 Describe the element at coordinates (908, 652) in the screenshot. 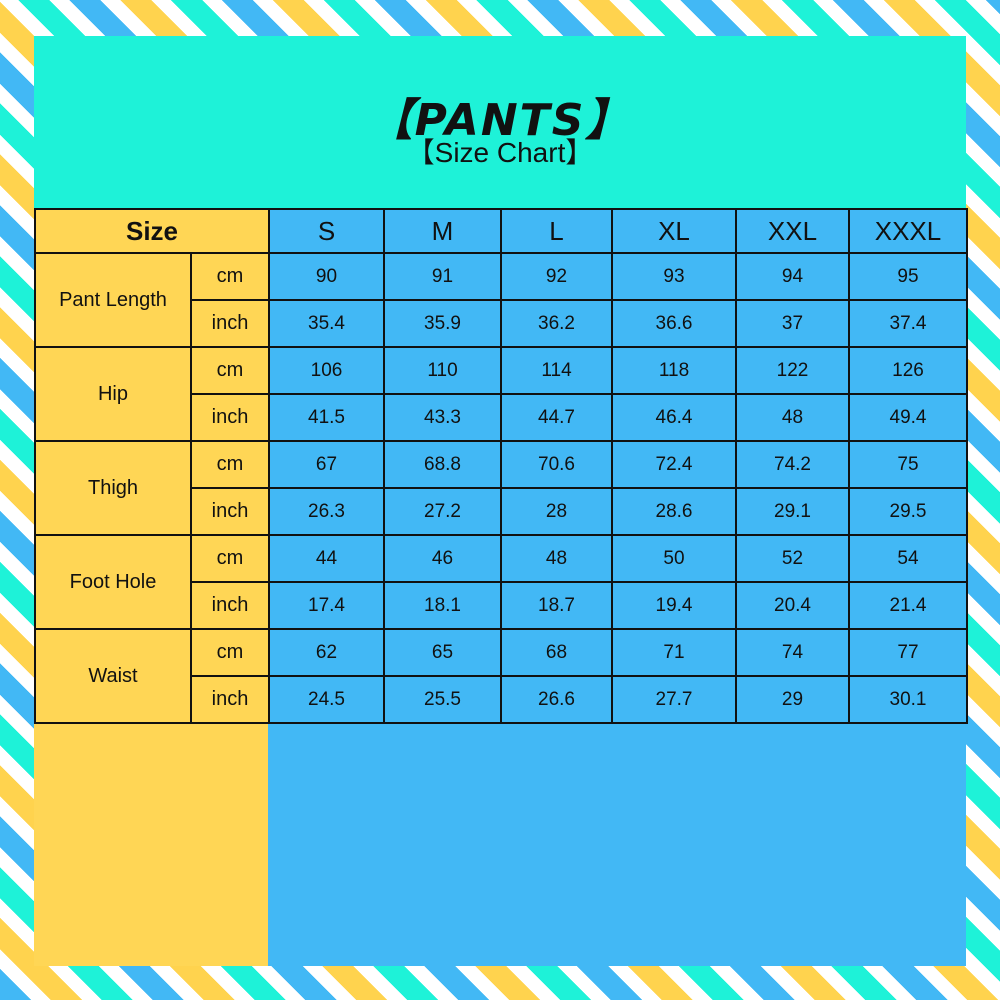

I see `value-cell: 77` at that location.